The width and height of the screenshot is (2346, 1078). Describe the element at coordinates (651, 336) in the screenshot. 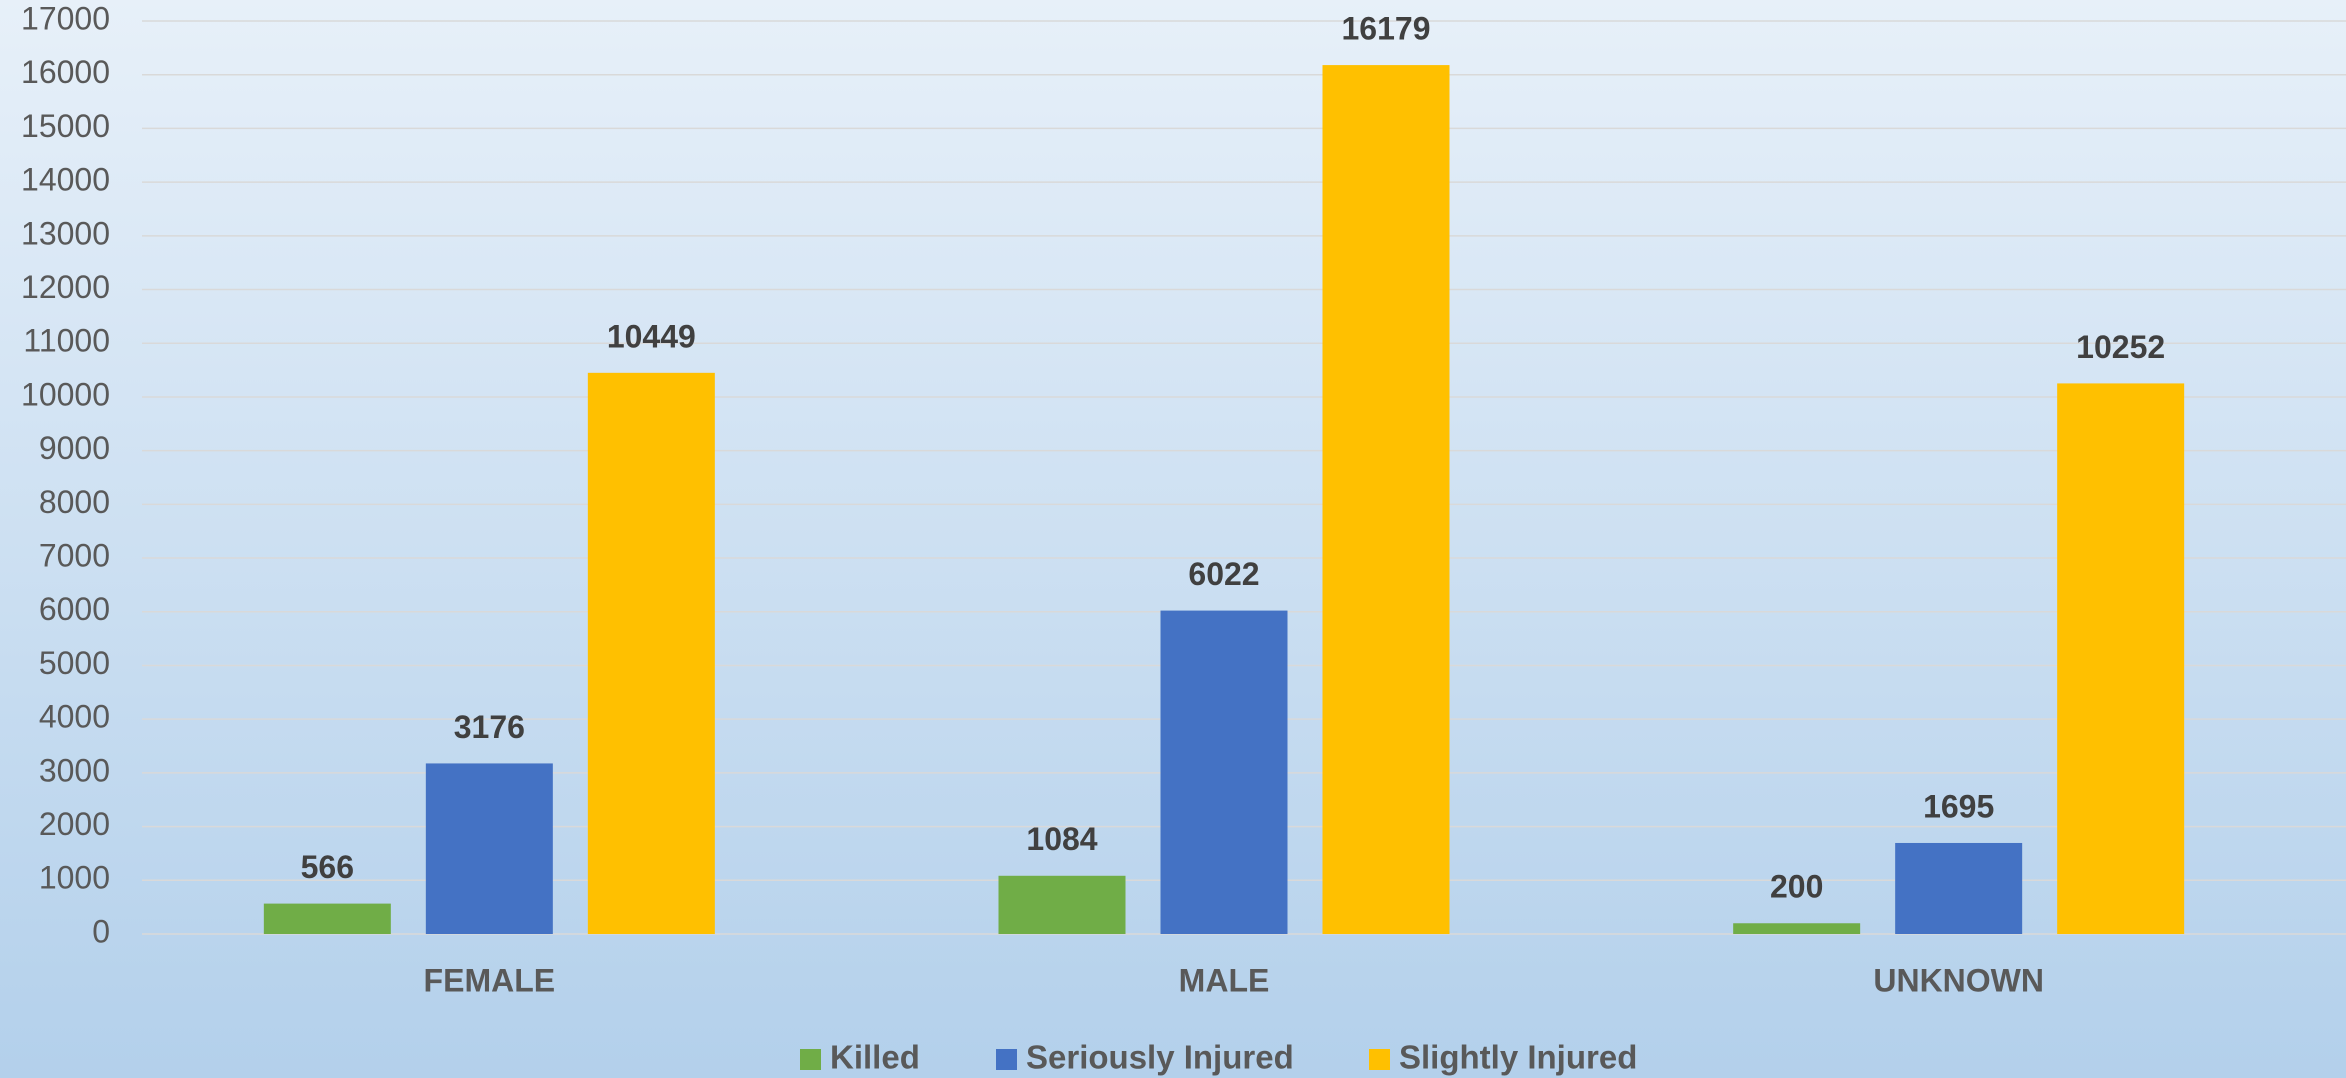

I see `data-label: 10449` at that location.